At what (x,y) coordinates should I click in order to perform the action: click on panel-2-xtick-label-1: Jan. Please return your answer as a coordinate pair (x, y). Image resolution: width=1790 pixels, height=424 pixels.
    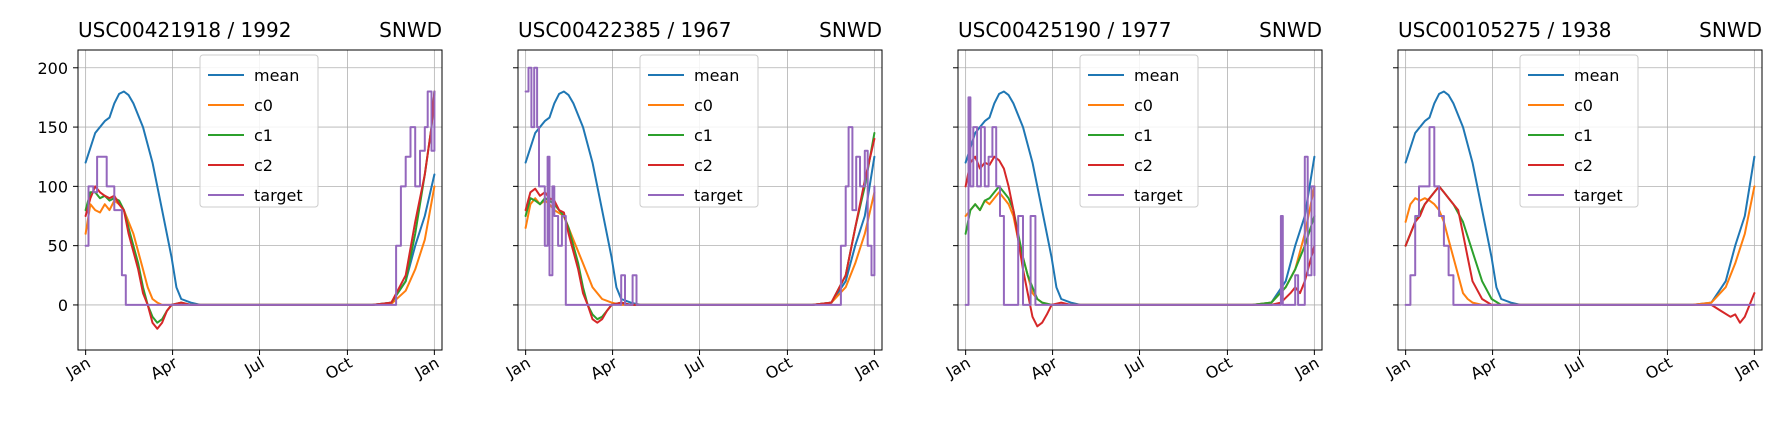
    Looking at the image, I should click on (518, 367).